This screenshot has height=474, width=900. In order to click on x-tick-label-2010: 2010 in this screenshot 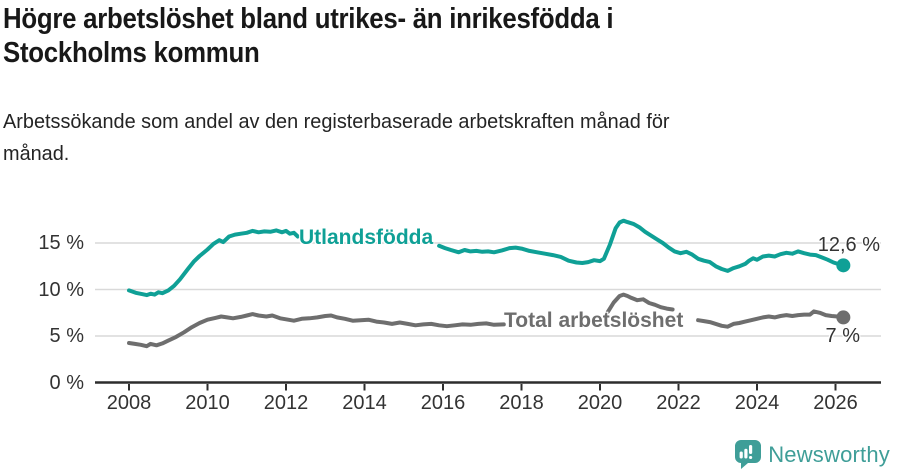, I will do `click(207, 403)`.